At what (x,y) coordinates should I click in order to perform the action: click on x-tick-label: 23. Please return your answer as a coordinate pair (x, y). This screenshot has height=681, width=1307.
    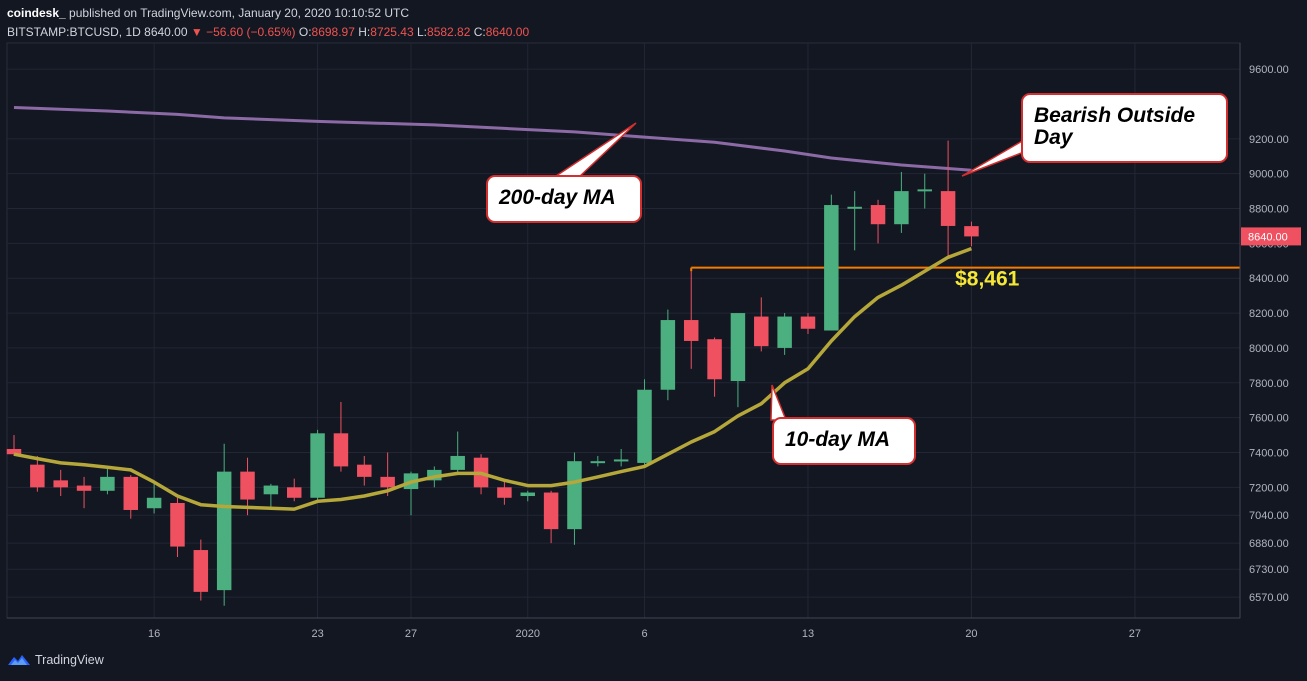
    Looking at the image, I should click on (317, 634).